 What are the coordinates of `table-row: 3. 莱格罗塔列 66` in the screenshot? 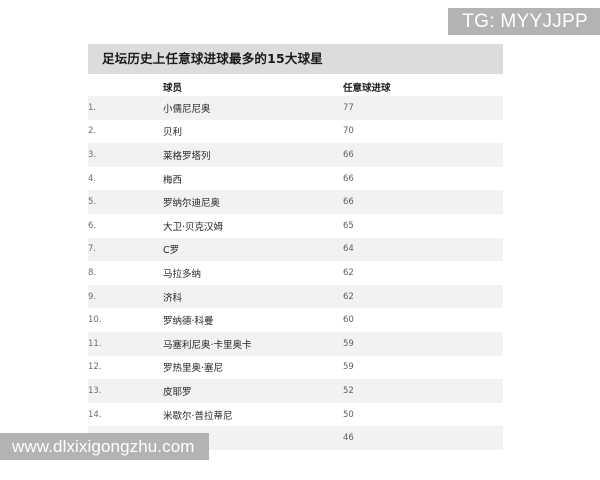 It's located at (295, 155).